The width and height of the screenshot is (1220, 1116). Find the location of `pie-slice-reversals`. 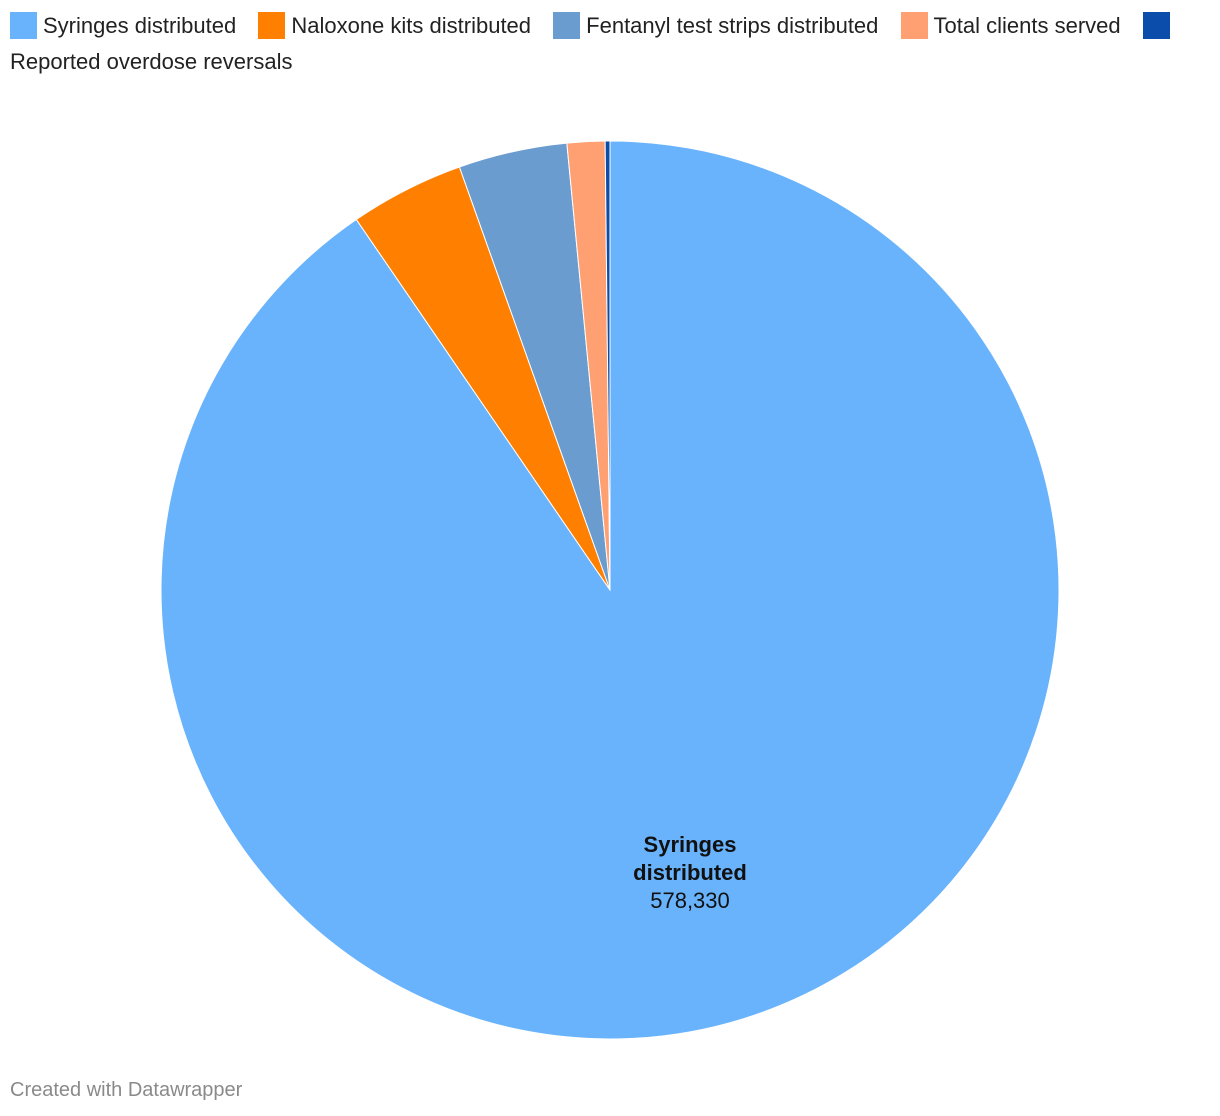

pie-slice-reversals is located at coordinates (607, 365).